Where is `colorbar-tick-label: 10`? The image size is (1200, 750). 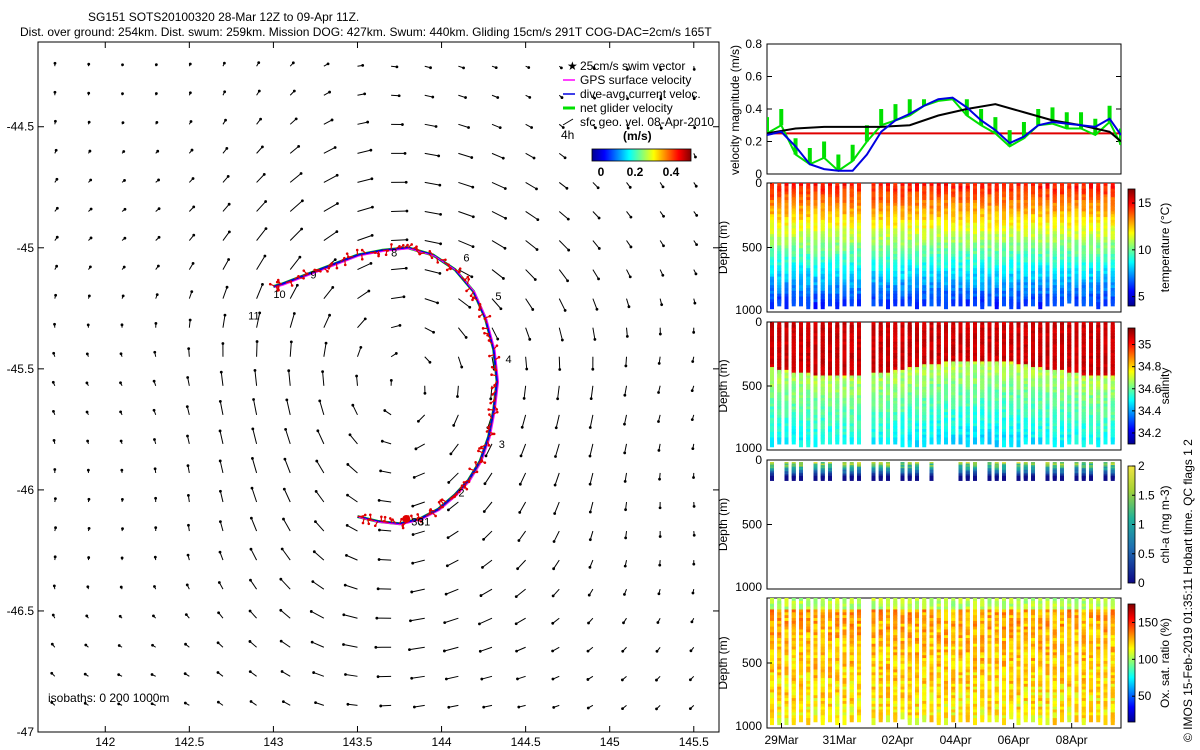 colorbar-tick-label: 10 is located at coordinates (1145, 250).